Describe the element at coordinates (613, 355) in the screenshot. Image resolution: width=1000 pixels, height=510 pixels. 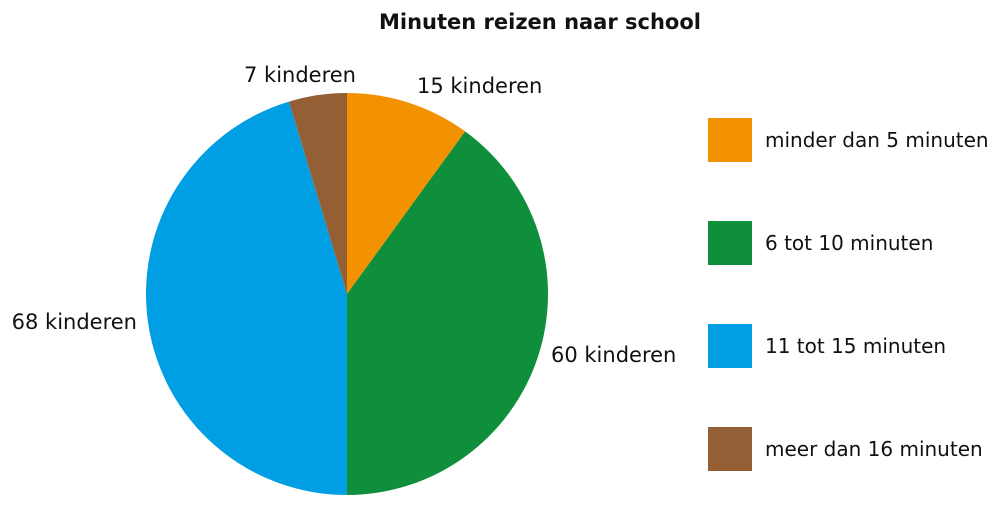
I see `slice-label-2: 60 kinderen` at that location.